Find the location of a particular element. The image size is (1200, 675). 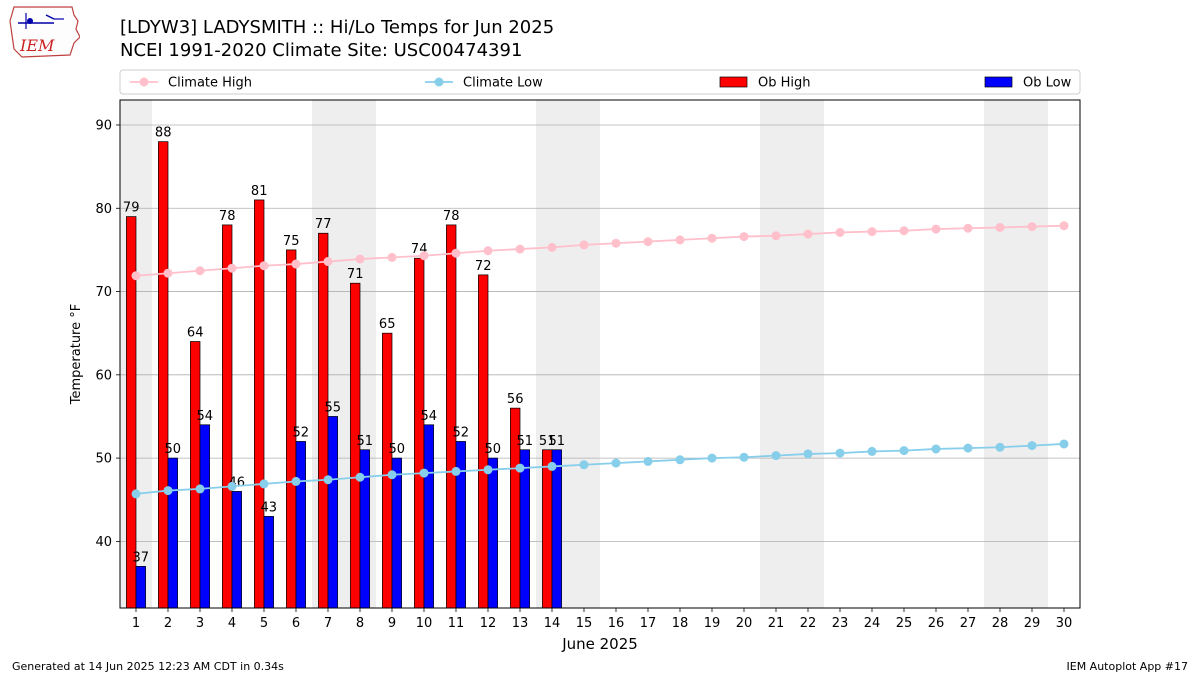

x-tick-label: 14 is located at coordinates (552, 623).